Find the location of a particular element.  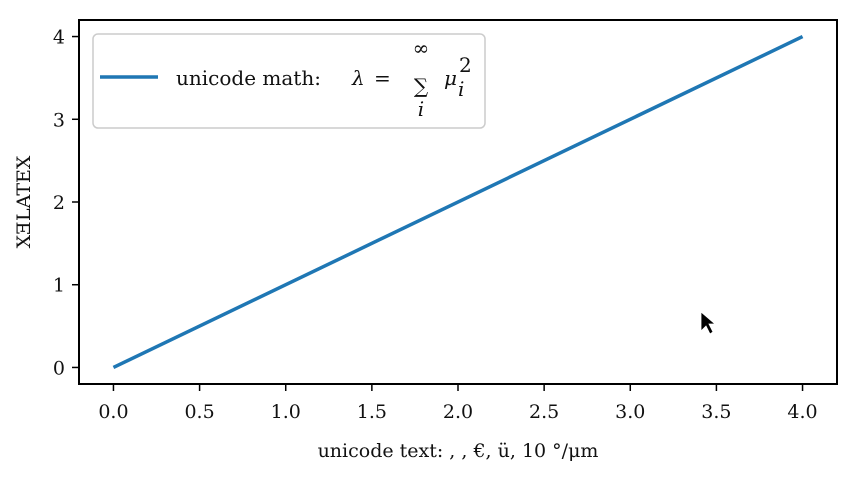

legend-sum-upper: ∞ is located at coordinates (421, 48).